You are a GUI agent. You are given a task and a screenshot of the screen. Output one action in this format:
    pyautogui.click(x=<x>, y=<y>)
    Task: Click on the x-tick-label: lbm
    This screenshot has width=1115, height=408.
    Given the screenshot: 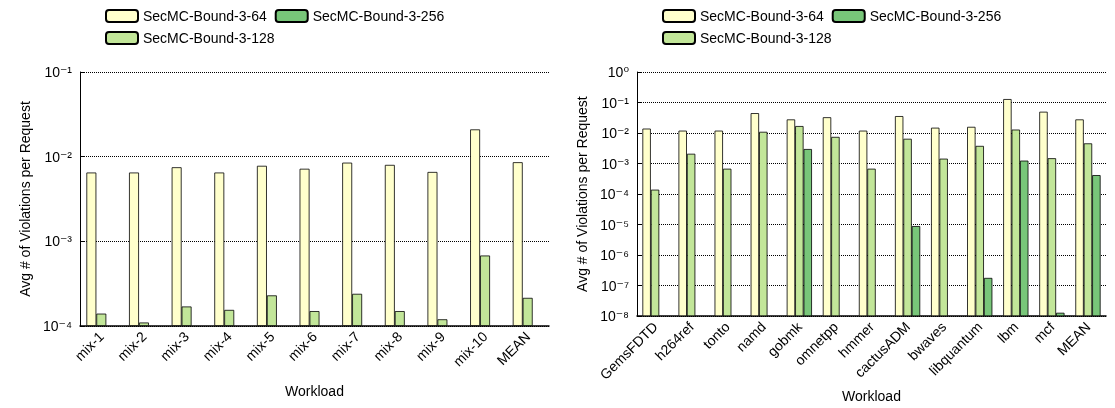 What is the action you would take?
    pyautogui.click(x=1008, y=332)
    